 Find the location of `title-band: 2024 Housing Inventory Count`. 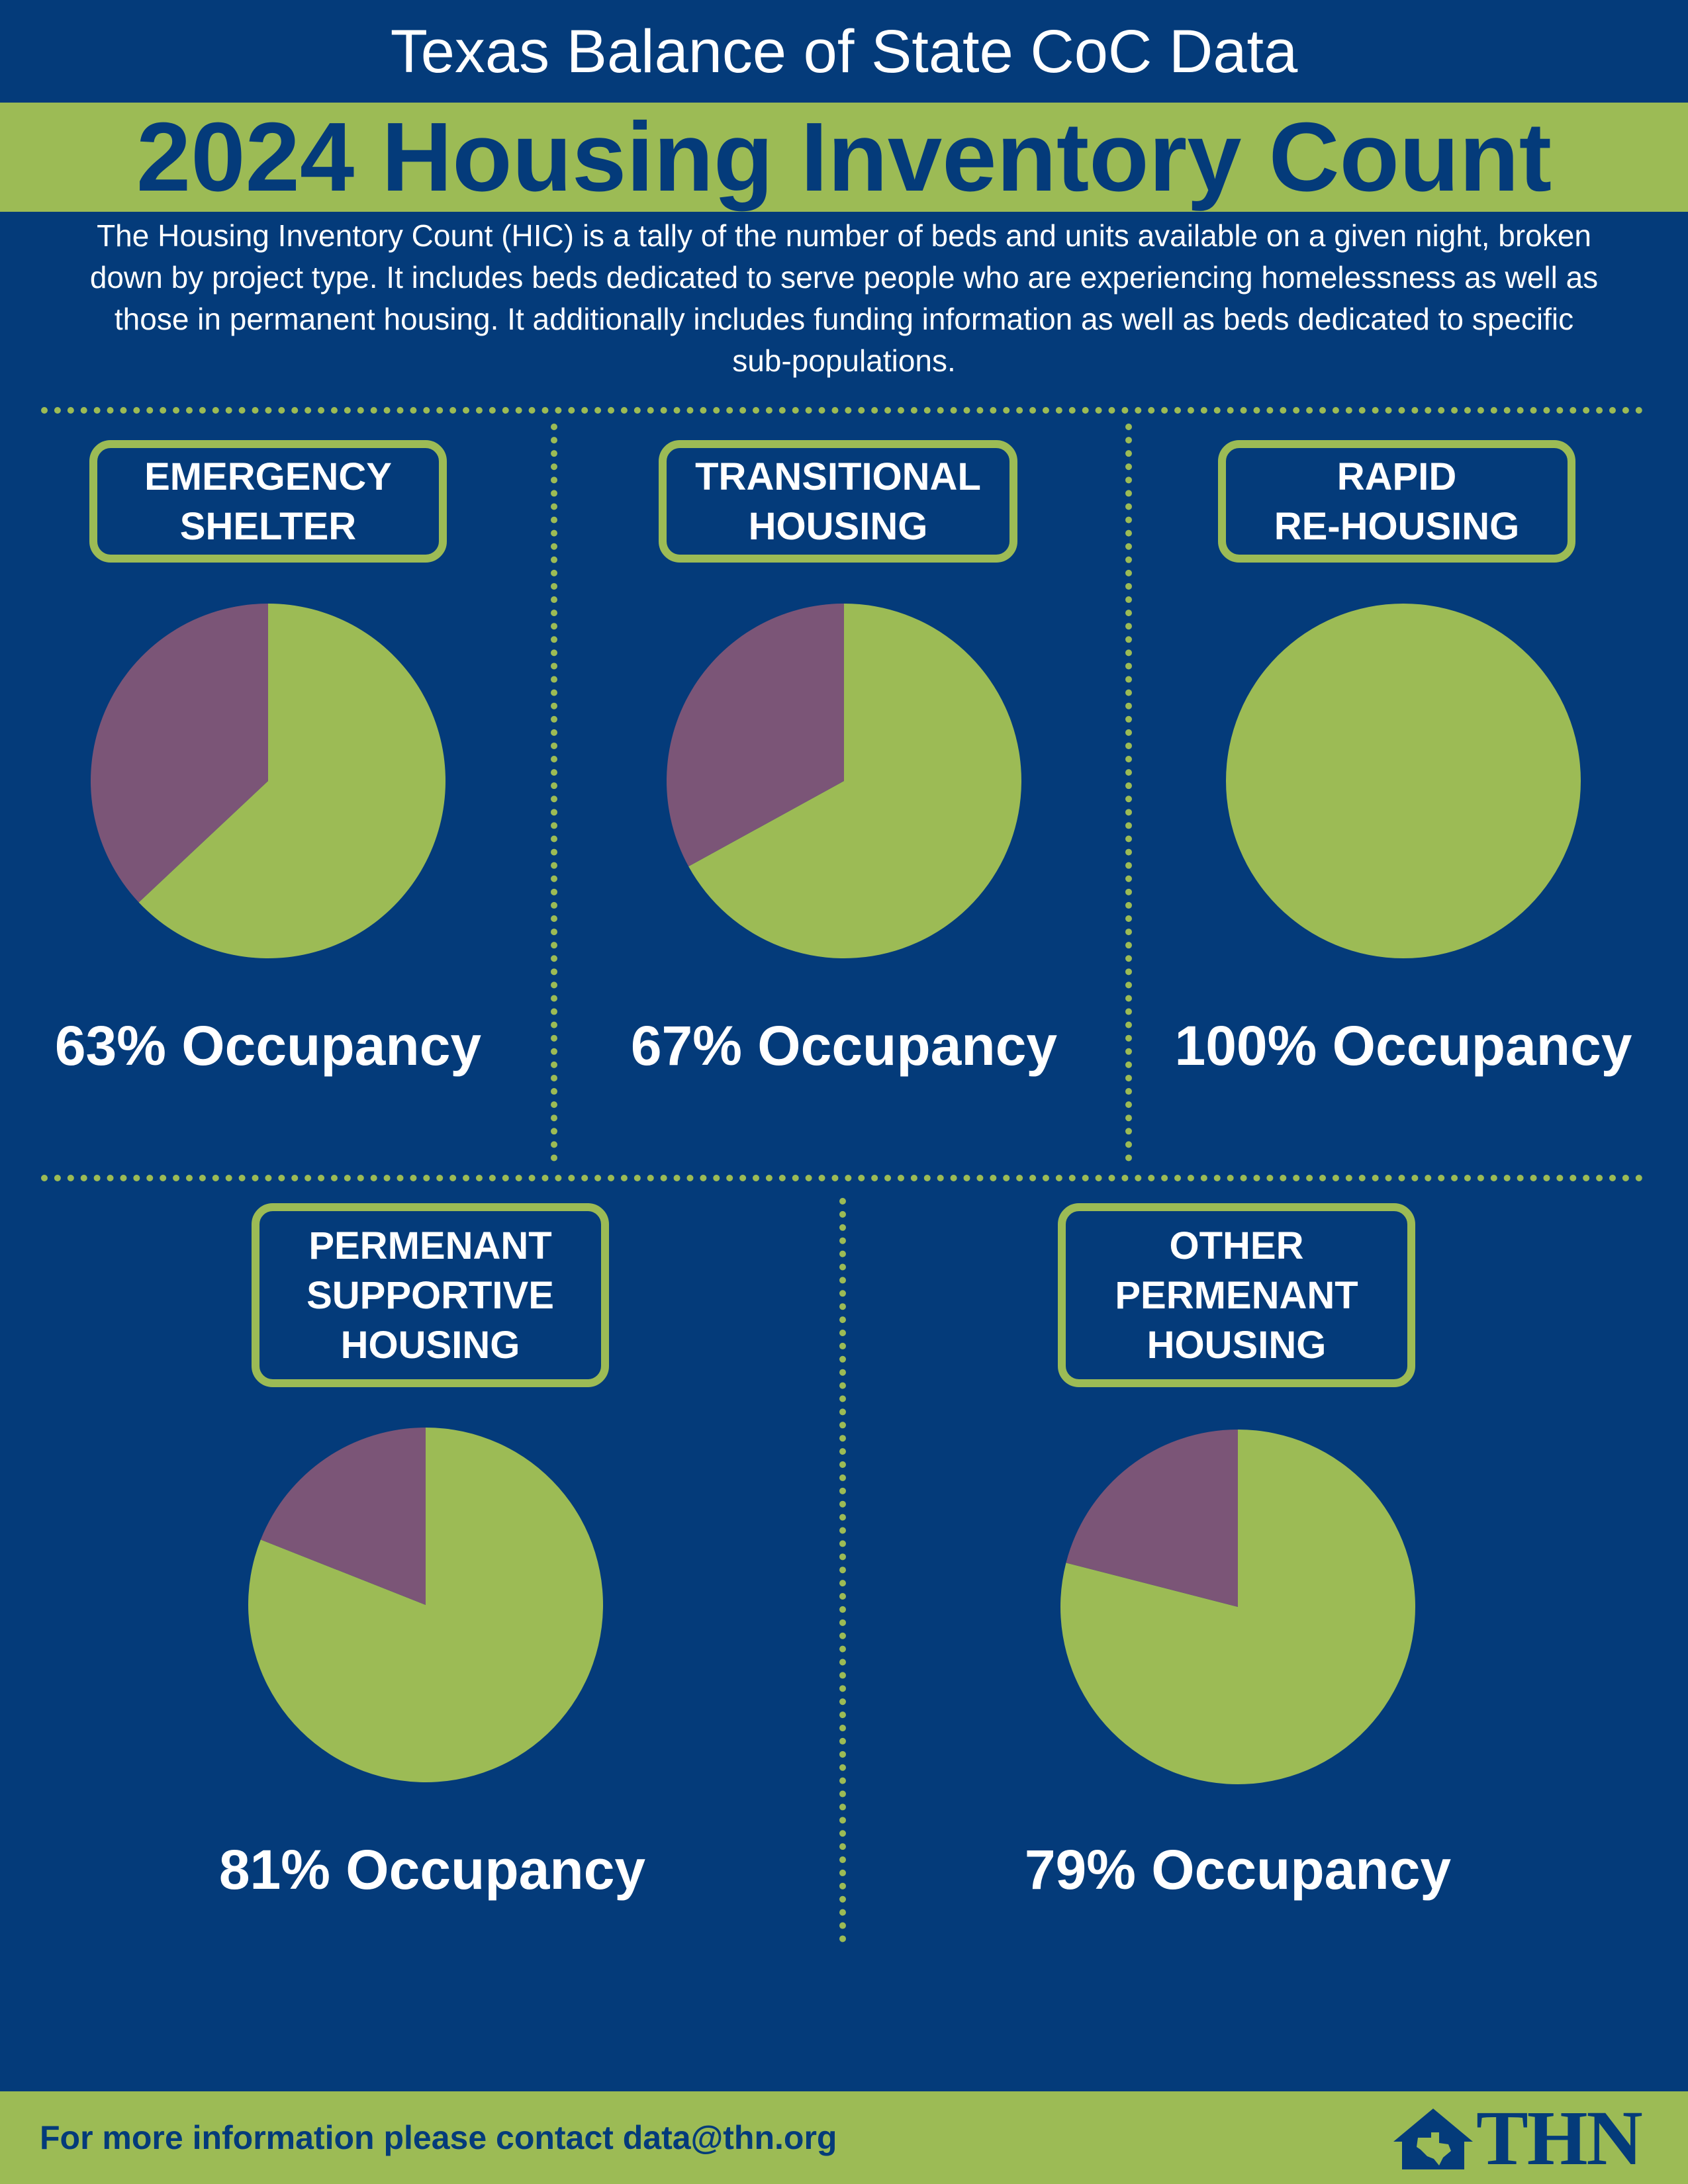

title-band: 2024 Housing Inventory Count is located at coordinates (844, 157).